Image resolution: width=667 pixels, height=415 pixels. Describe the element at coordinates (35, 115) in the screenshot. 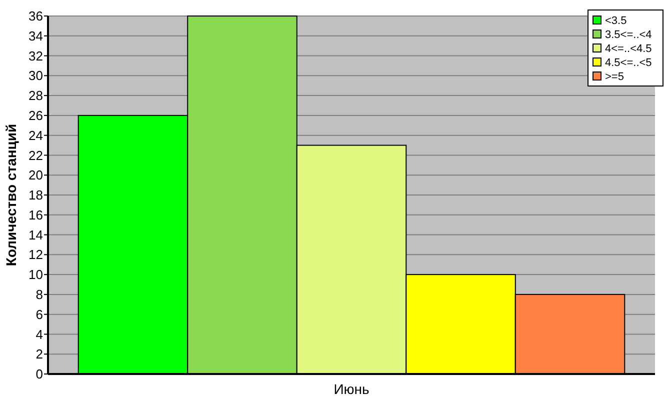

I see `y-tick-label: 26` at that location.